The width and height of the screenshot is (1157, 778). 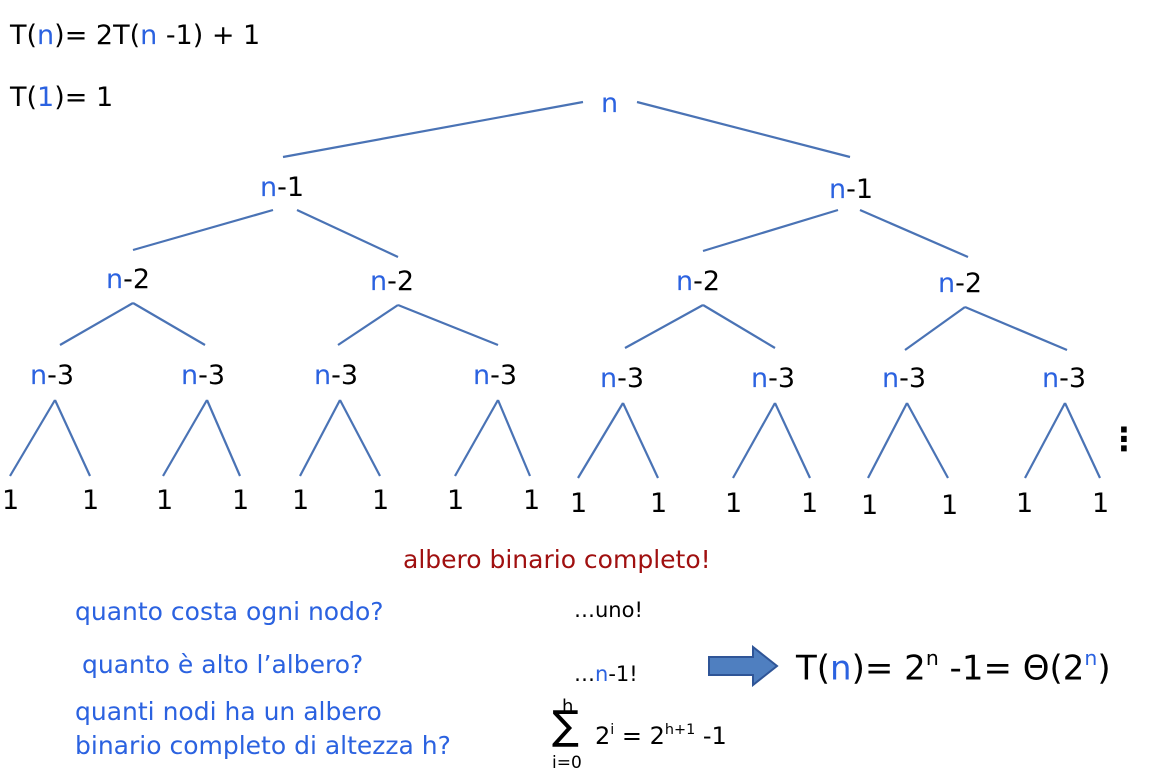 I want to click on answer-suffix: -1!, so click(x=623, y=674).